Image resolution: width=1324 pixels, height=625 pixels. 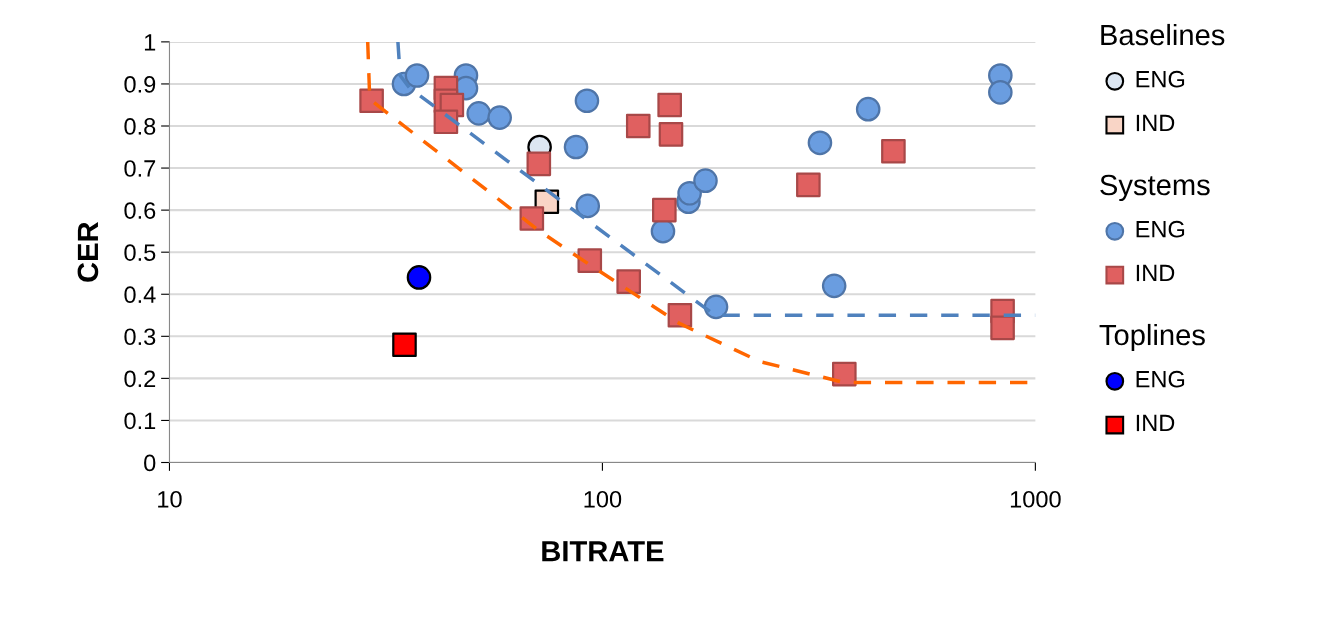 What do you see at coordinates (1152, 337) in the screenshot?
I see `text: Toplines` at bounding box center [1152, 337].